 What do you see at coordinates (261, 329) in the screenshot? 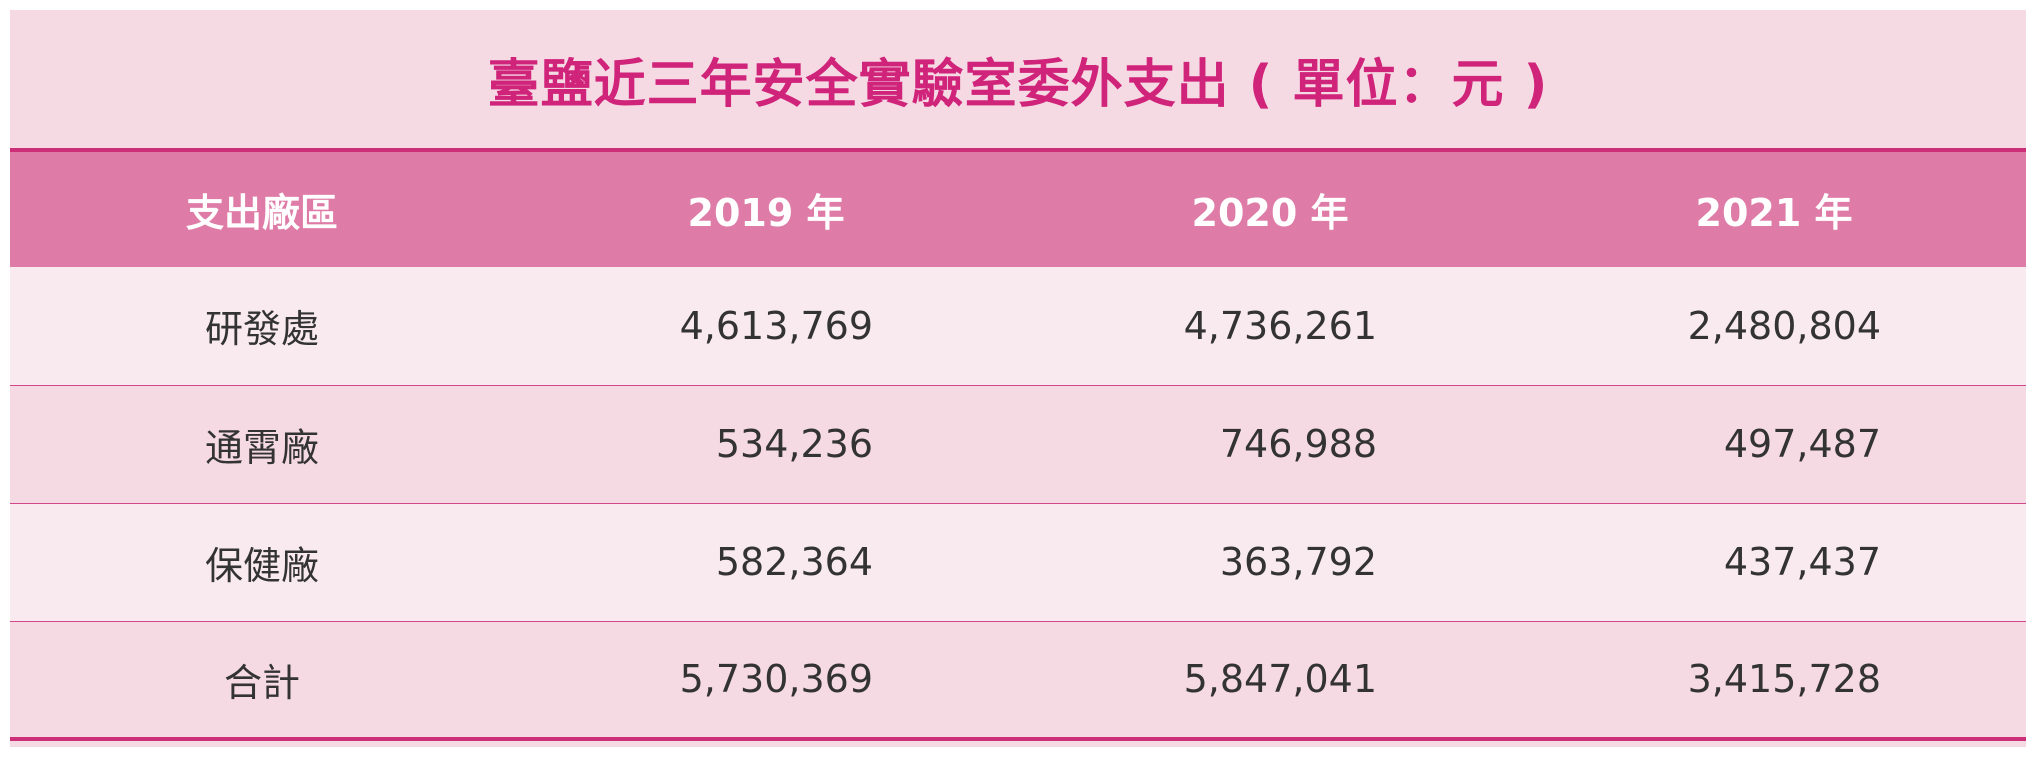
I see `row-label: 研發處` at bounding box center [261, 329].